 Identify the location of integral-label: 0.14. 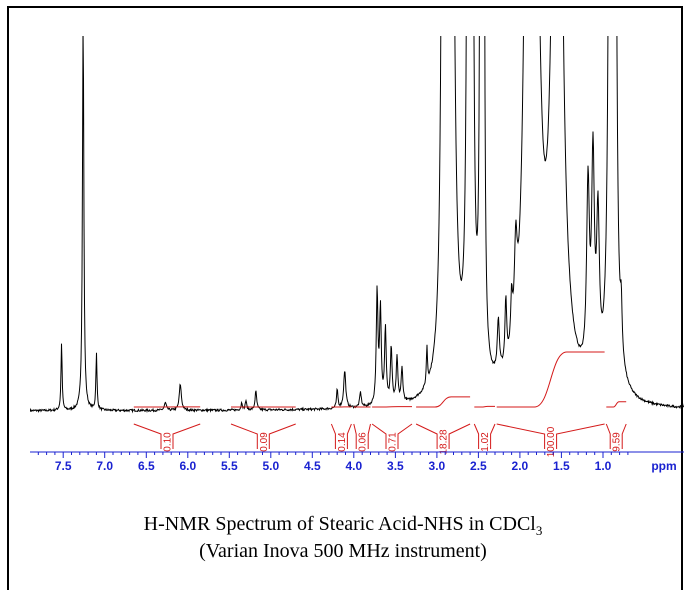
(342, 442).